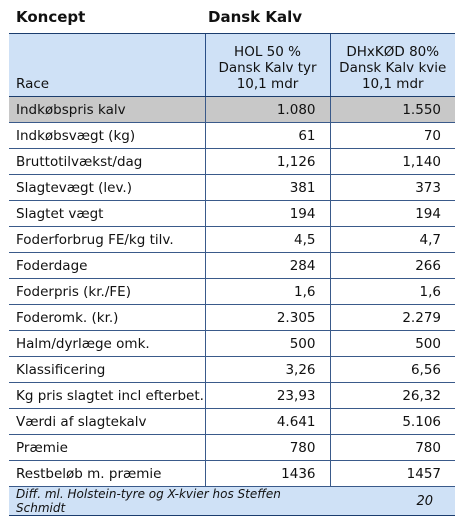 Image resolution: width=464 pixels, height=527 pixels. What do you see at coordinates (107, 265) in the screenshot?
I see `row-label: Foderdage` at bounding box center [107, 265].